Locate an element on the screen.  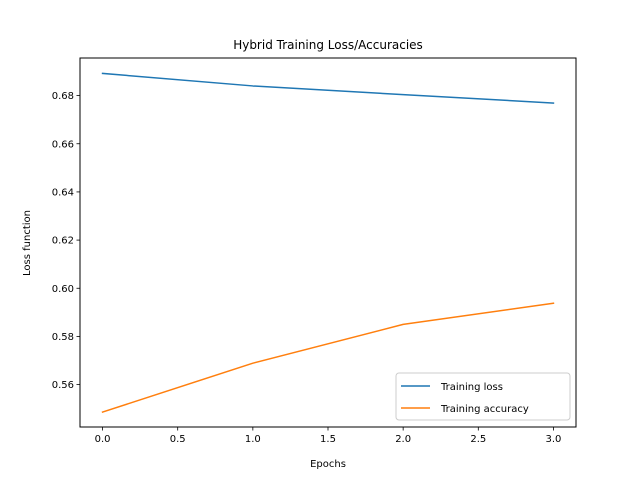
series-line-training-loss is located at coordinates (328, 88).